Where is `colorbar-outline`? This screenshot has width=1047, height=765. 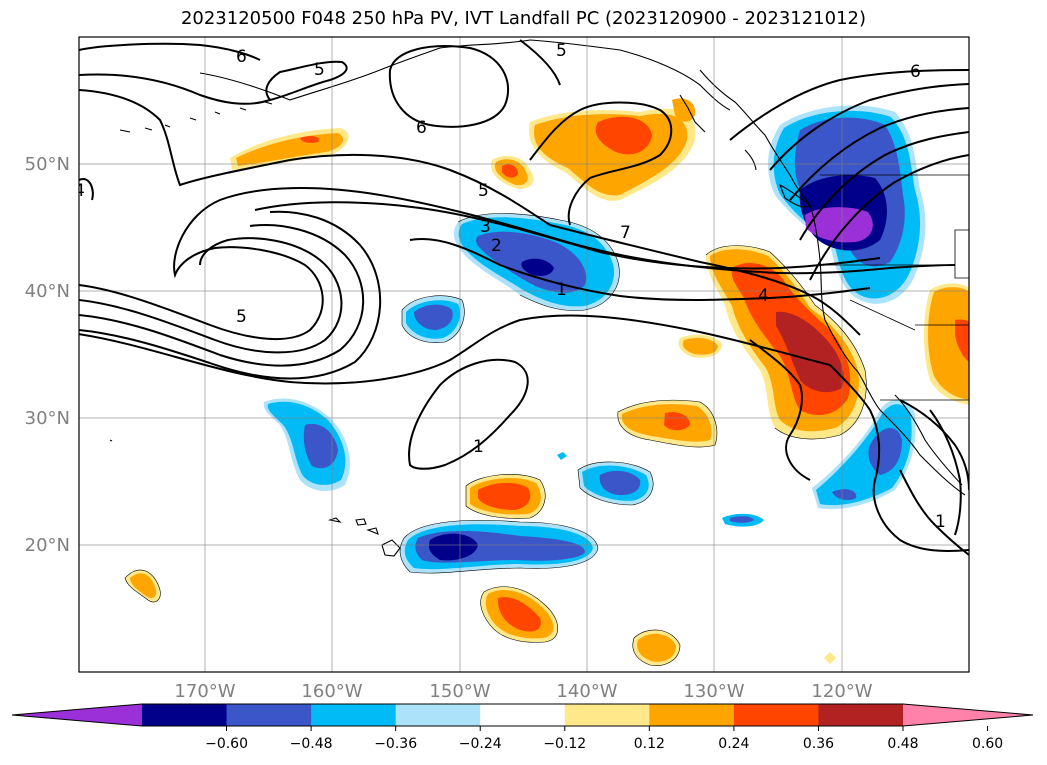
colorbar-outline is located at coordinates (522, 715).